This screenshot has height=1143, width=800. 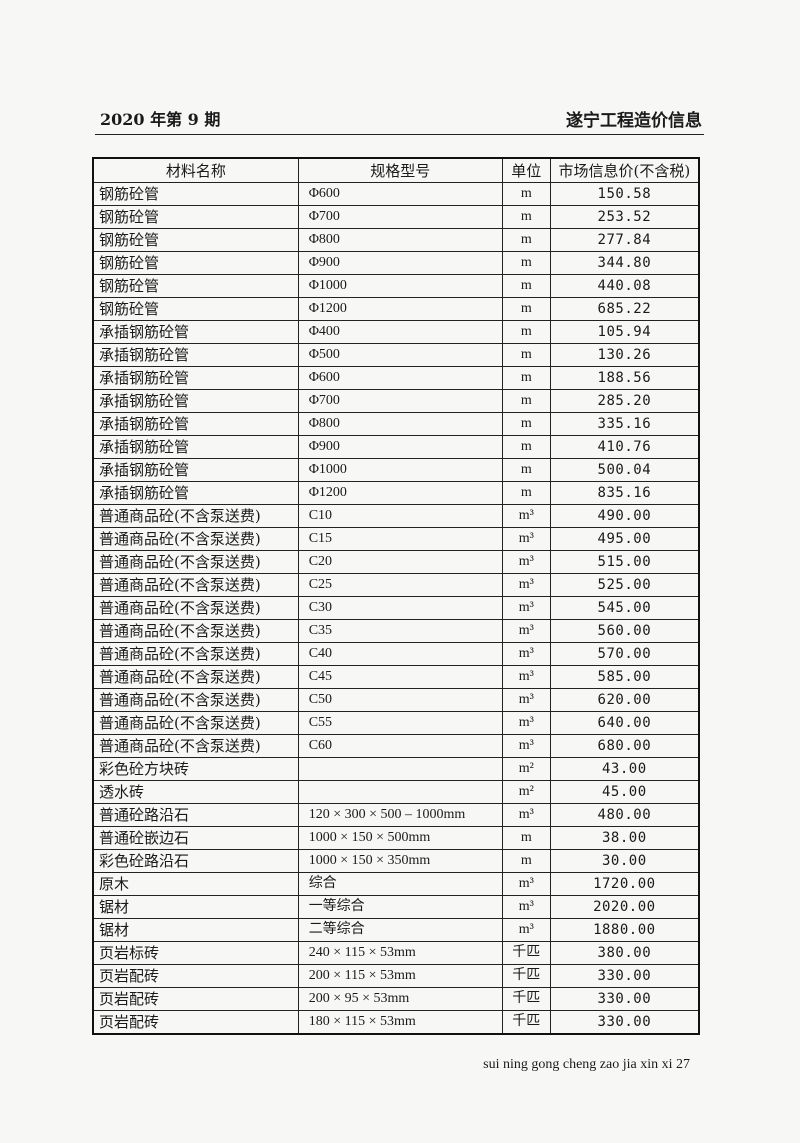 What do you see at coordinates (400, 700) in the screenshot?
I see `spec-cell: C50` at bounding box center [400, 700].